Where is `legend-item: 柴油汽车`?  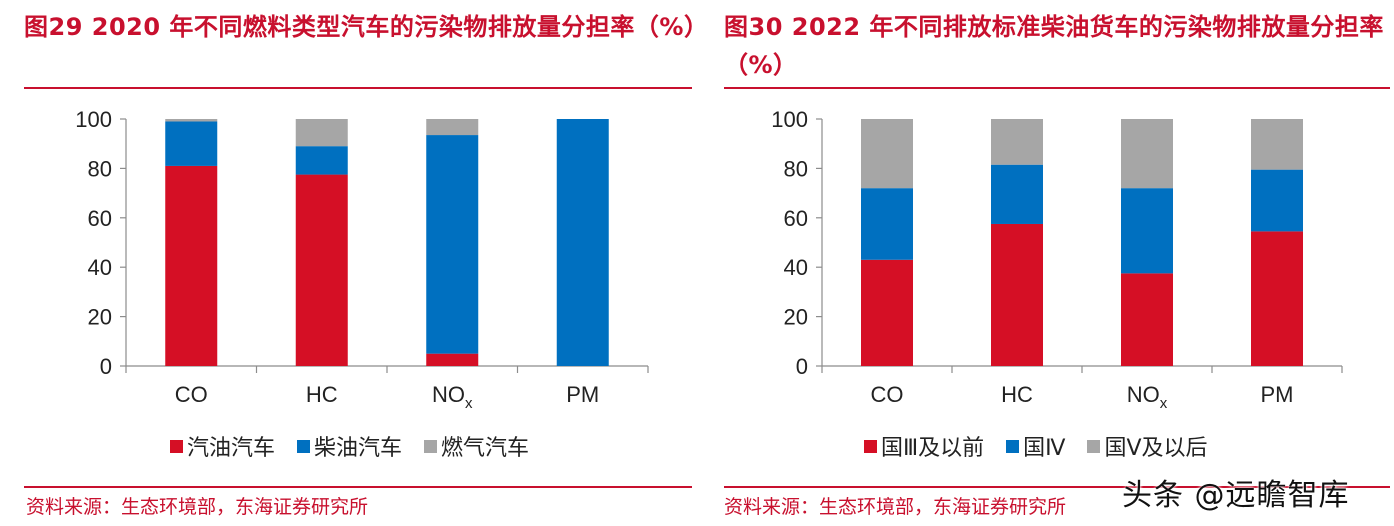 legend-item: 柴油汽车 is located at coordinates (349, 446).